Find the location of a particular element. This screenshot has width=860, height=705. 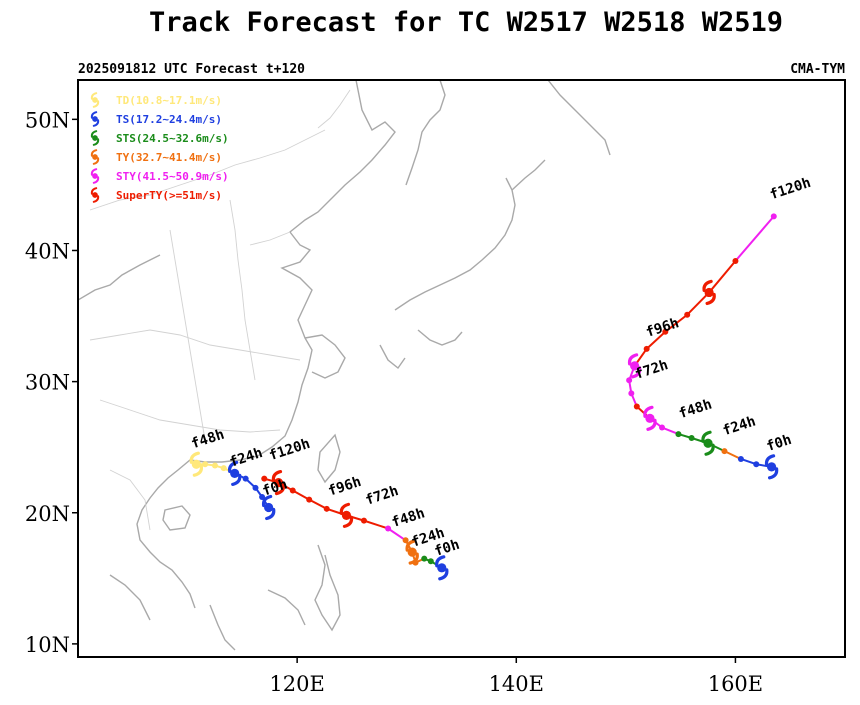

x-tick-label: 160E is located at coordinates (735, 684).